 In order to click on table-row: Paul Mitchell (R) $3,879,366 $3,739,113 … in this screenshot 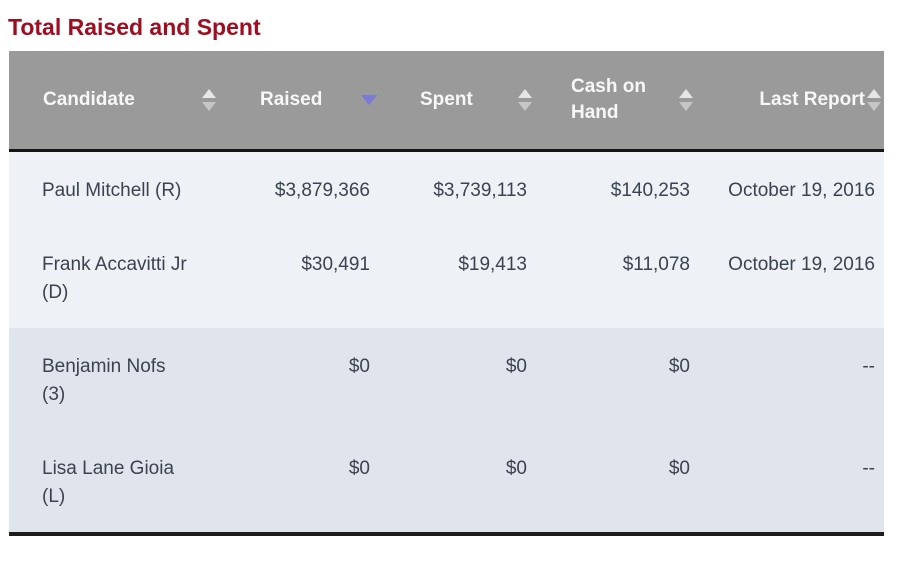, I will do `click(446, 188)`.